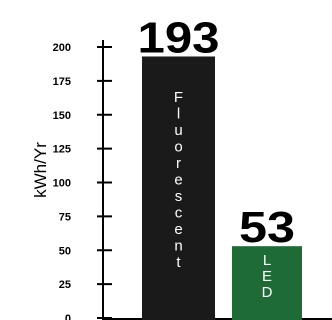 The width and height of the screenshot is (332, 320). Describe the element at coordinates (62, 116) in the screenshot. I see `y-tick-label: 150` at that location.